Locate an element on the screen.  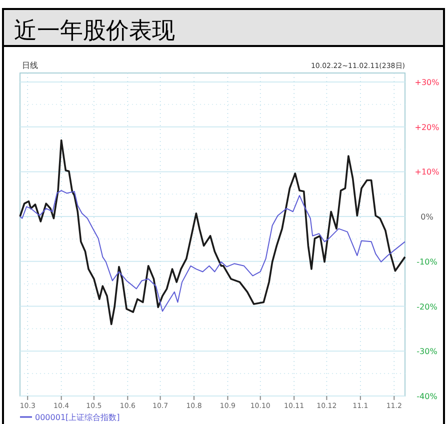
y-tick-label: -40% is located at coordinates (427, 396).